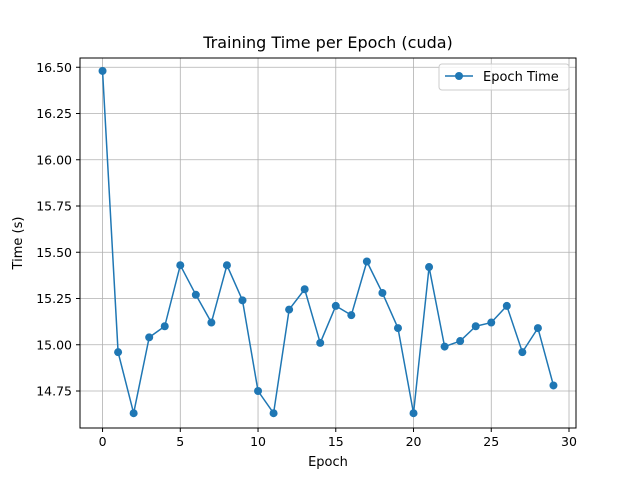 Image resolution: width=640 pixels, height=480 pixels. Describe the element at coordinates (54, 298) in the screenshot. I see `y-tick-label: 15.25` at that location.